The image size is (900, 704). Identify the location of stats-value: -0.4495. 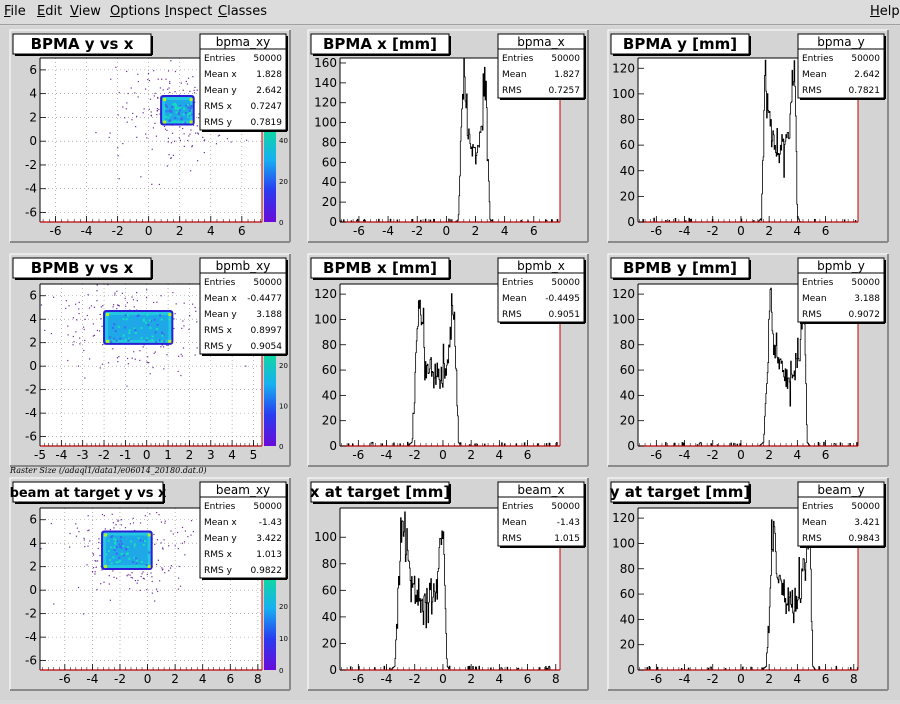
(562, 299).